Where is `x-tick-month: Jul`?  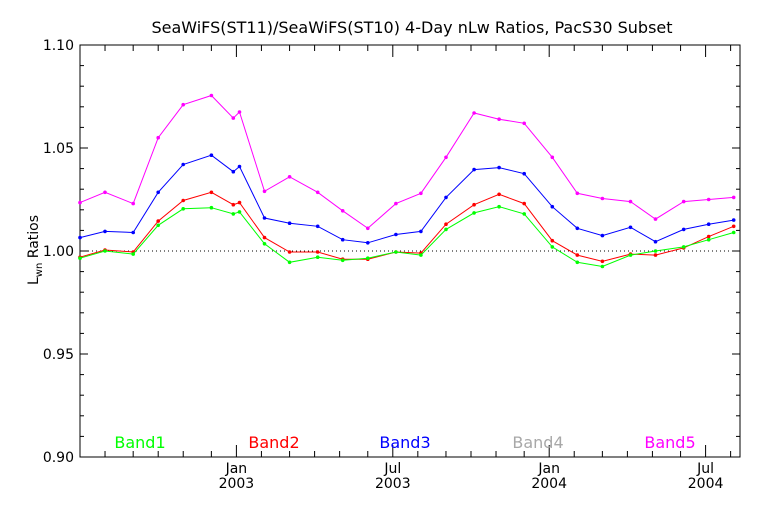
x-tick-month: Jul is located at coordinates (392, 469).